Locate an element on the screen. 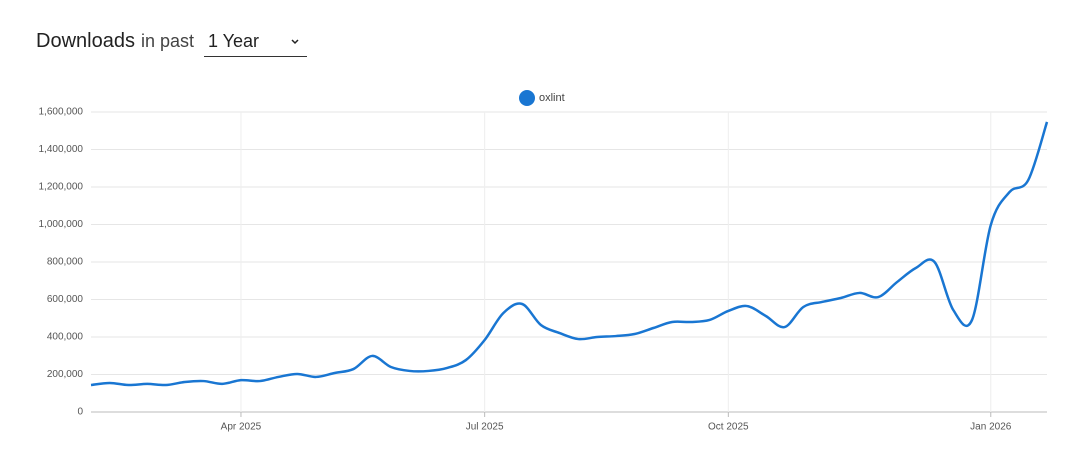  legend-label: oxlint is located at coordinates (552, 98).